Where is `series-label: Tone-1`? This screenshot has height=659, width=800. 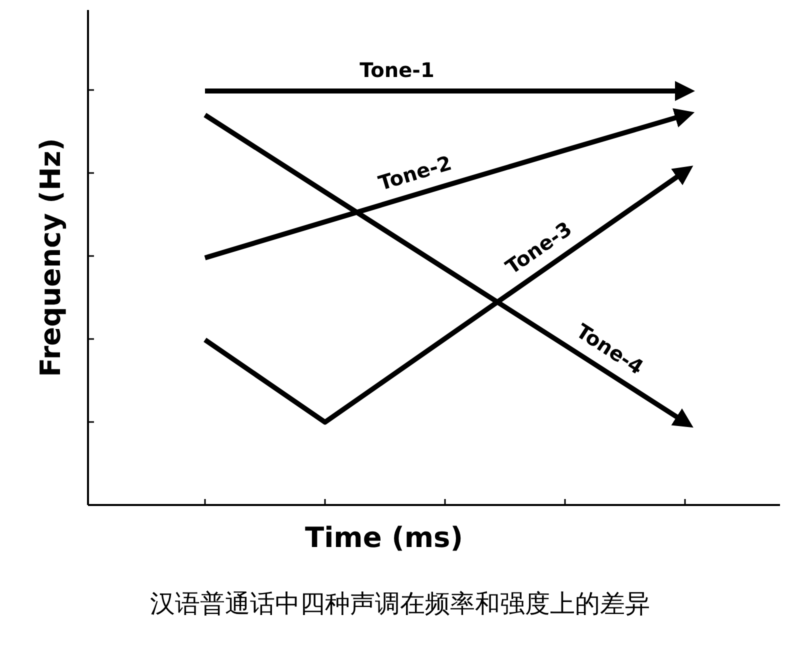 series-label: Tone-1 is located at coordinates (397, 70).